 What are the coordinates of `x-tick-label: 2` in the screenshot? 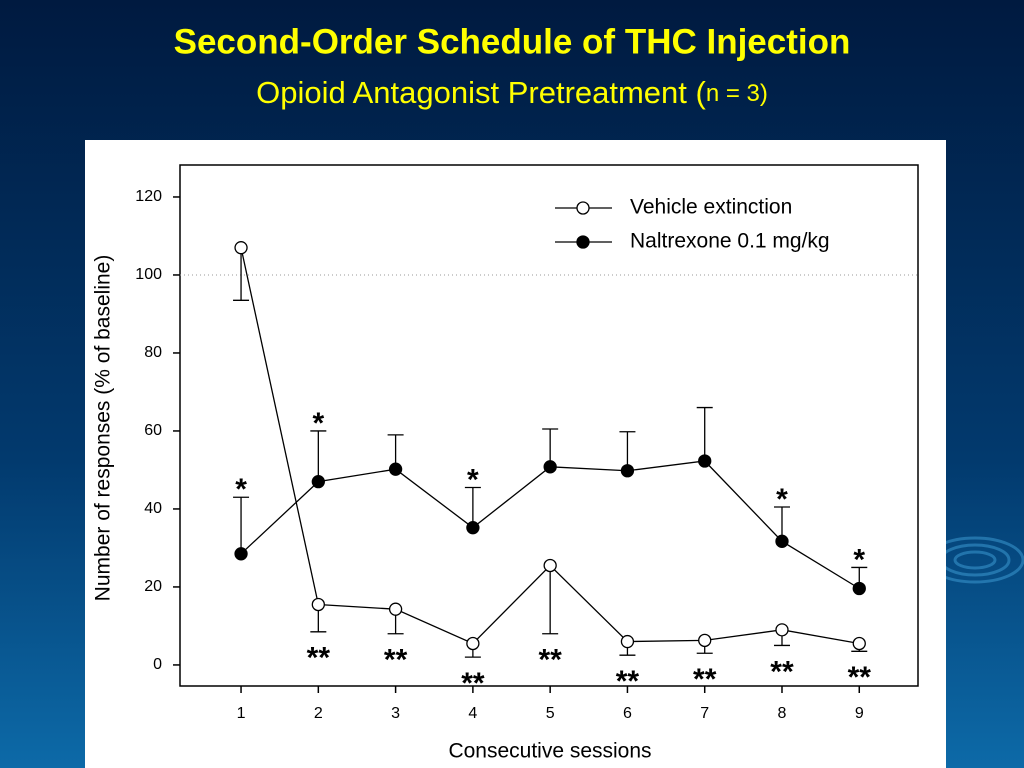 It's located at (318, 713).